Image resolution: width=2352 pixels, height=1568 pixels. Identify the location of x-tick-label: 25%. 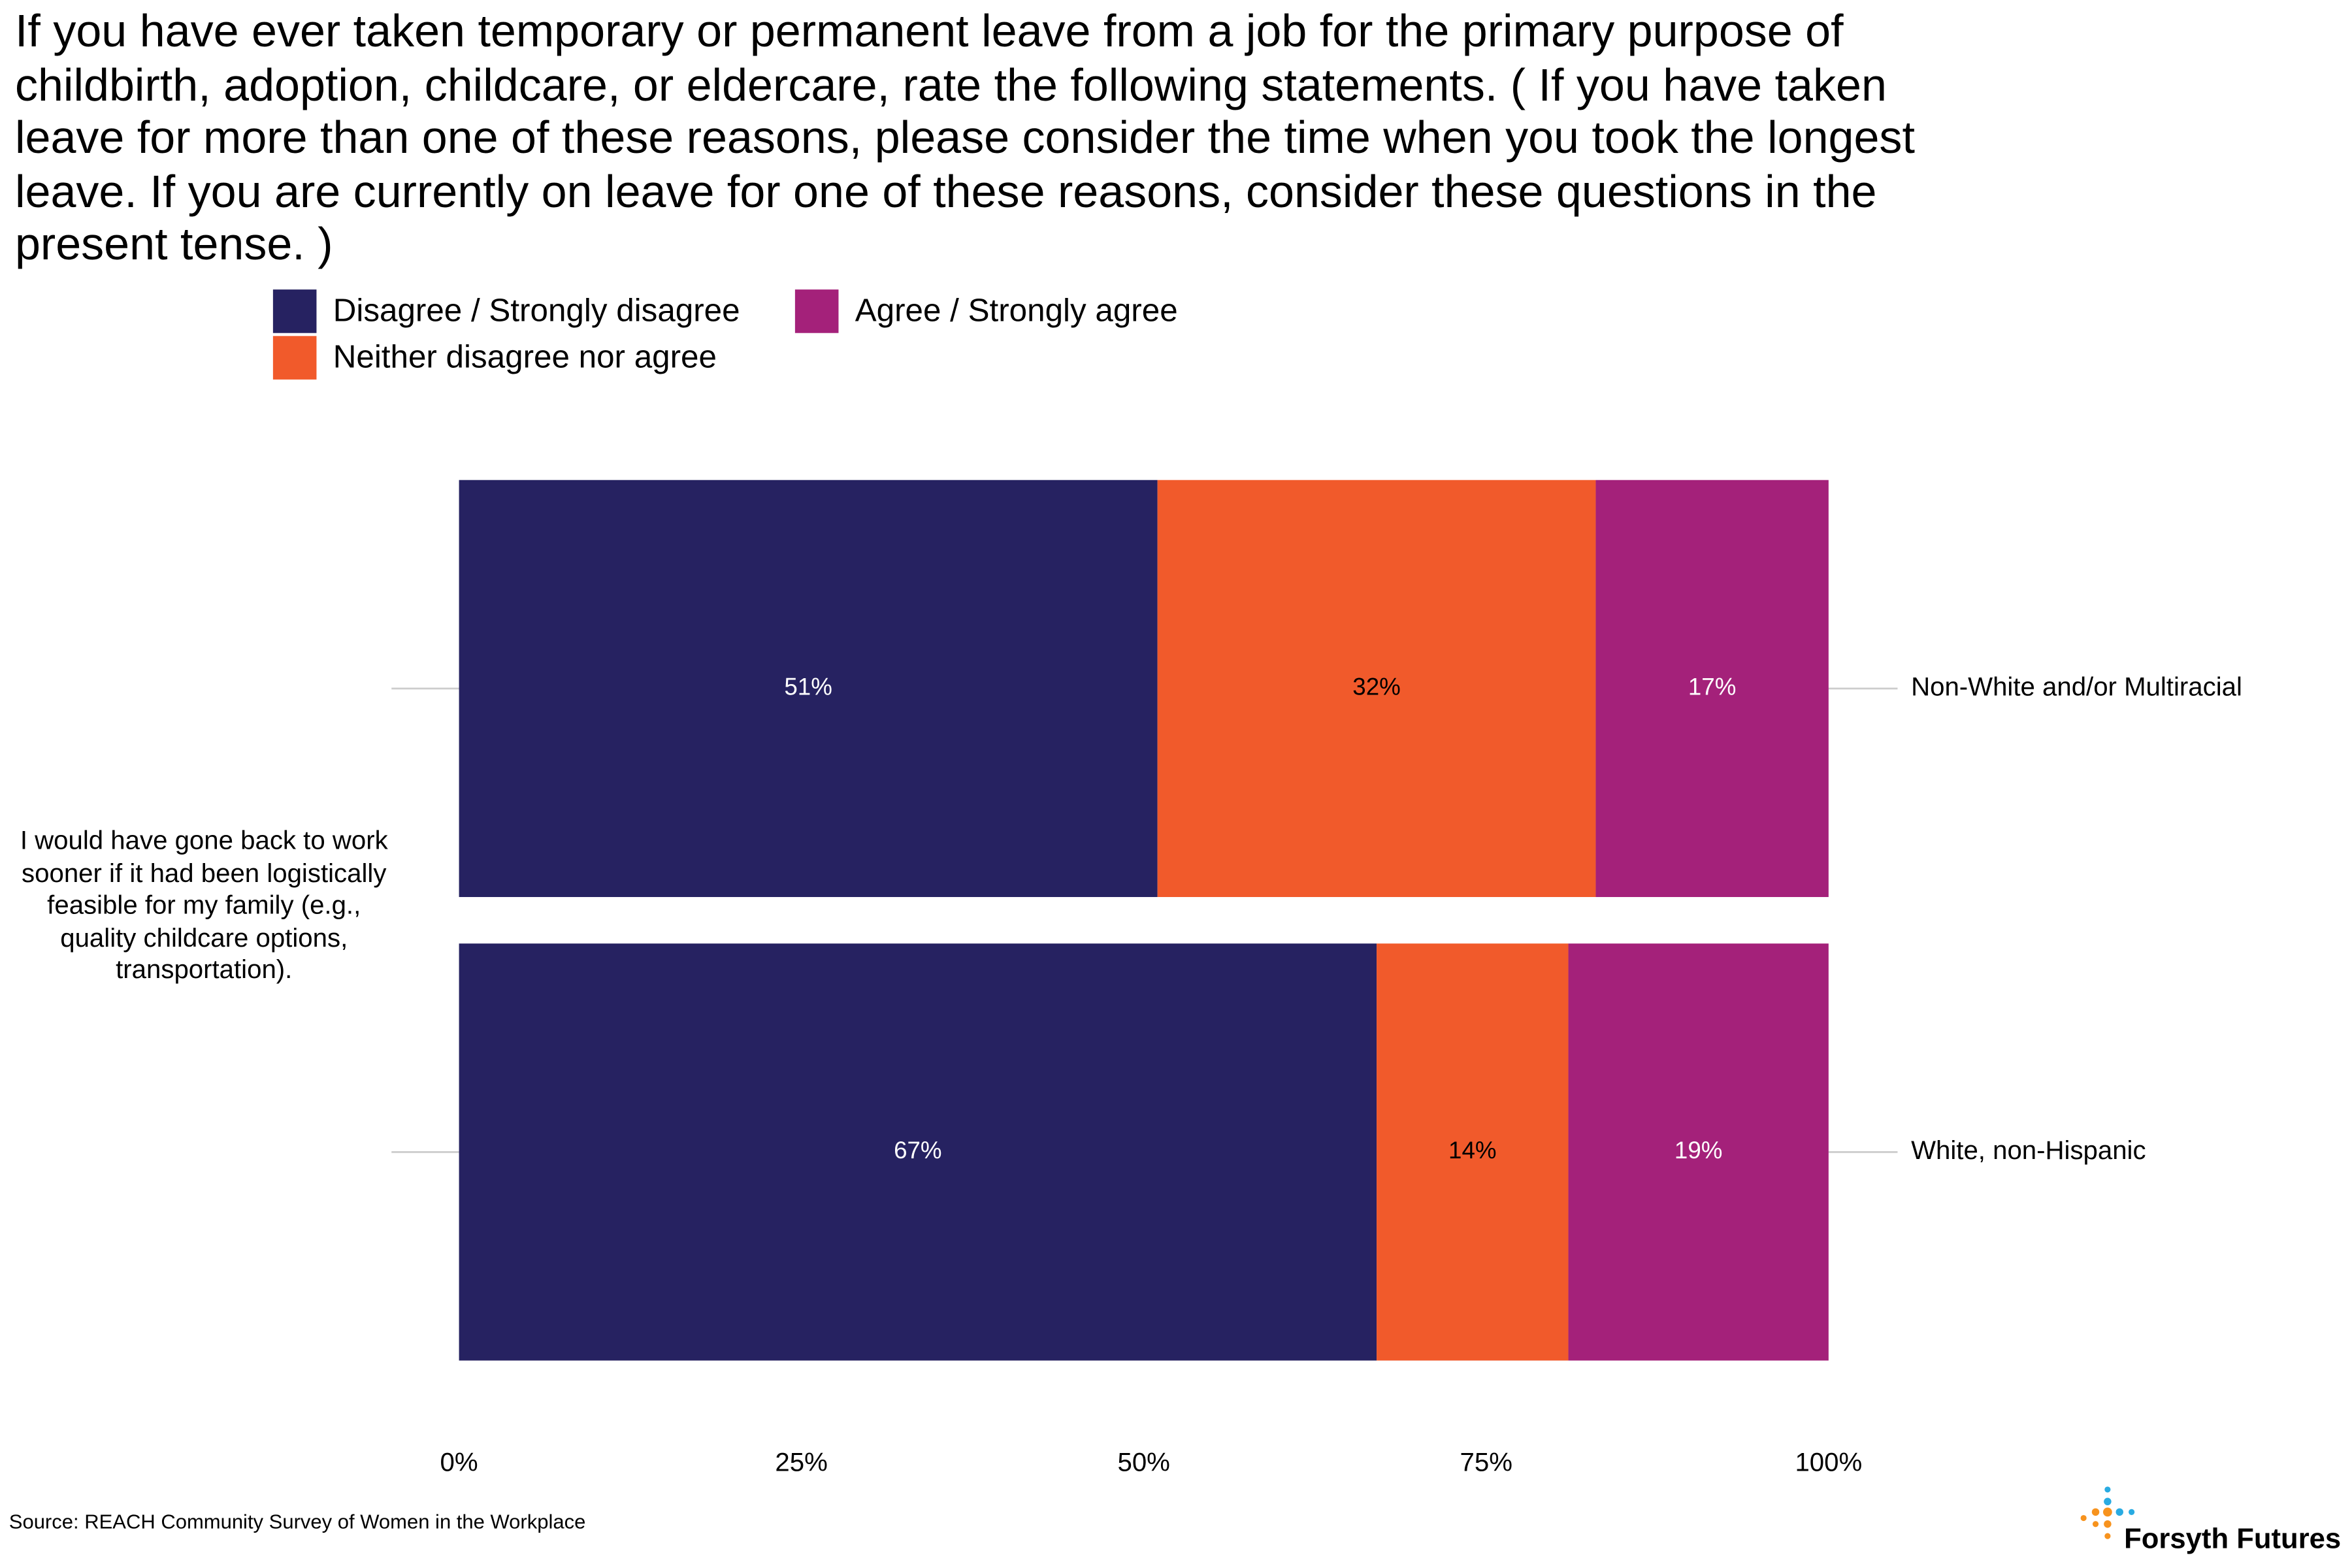
(801, 1462).